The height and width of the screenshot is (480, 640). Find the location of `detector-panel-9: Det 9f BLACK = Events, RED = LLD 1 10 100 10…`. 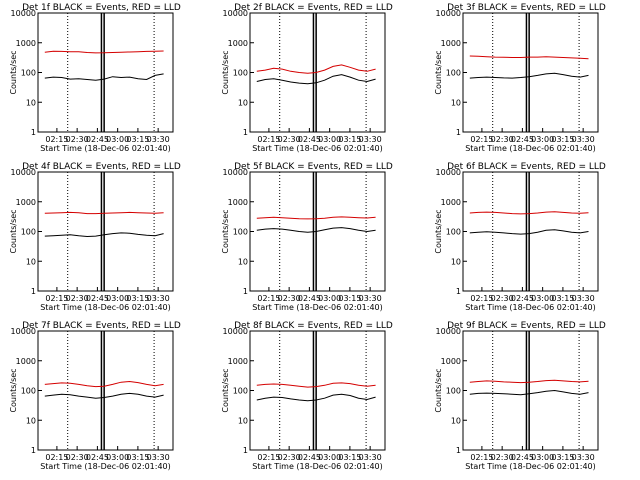

detector-panel-9: Det 9f BLACK = Events, RED = LLD 1 10 100 10… is located at coordinates (520, 396).